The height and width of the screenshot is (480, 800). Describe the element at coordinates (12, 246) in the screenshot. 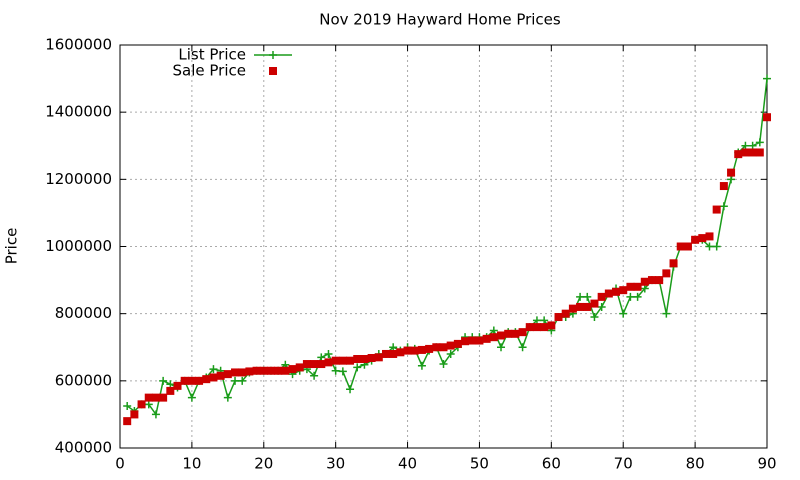

I see `y-axis-label: Price` at that location.